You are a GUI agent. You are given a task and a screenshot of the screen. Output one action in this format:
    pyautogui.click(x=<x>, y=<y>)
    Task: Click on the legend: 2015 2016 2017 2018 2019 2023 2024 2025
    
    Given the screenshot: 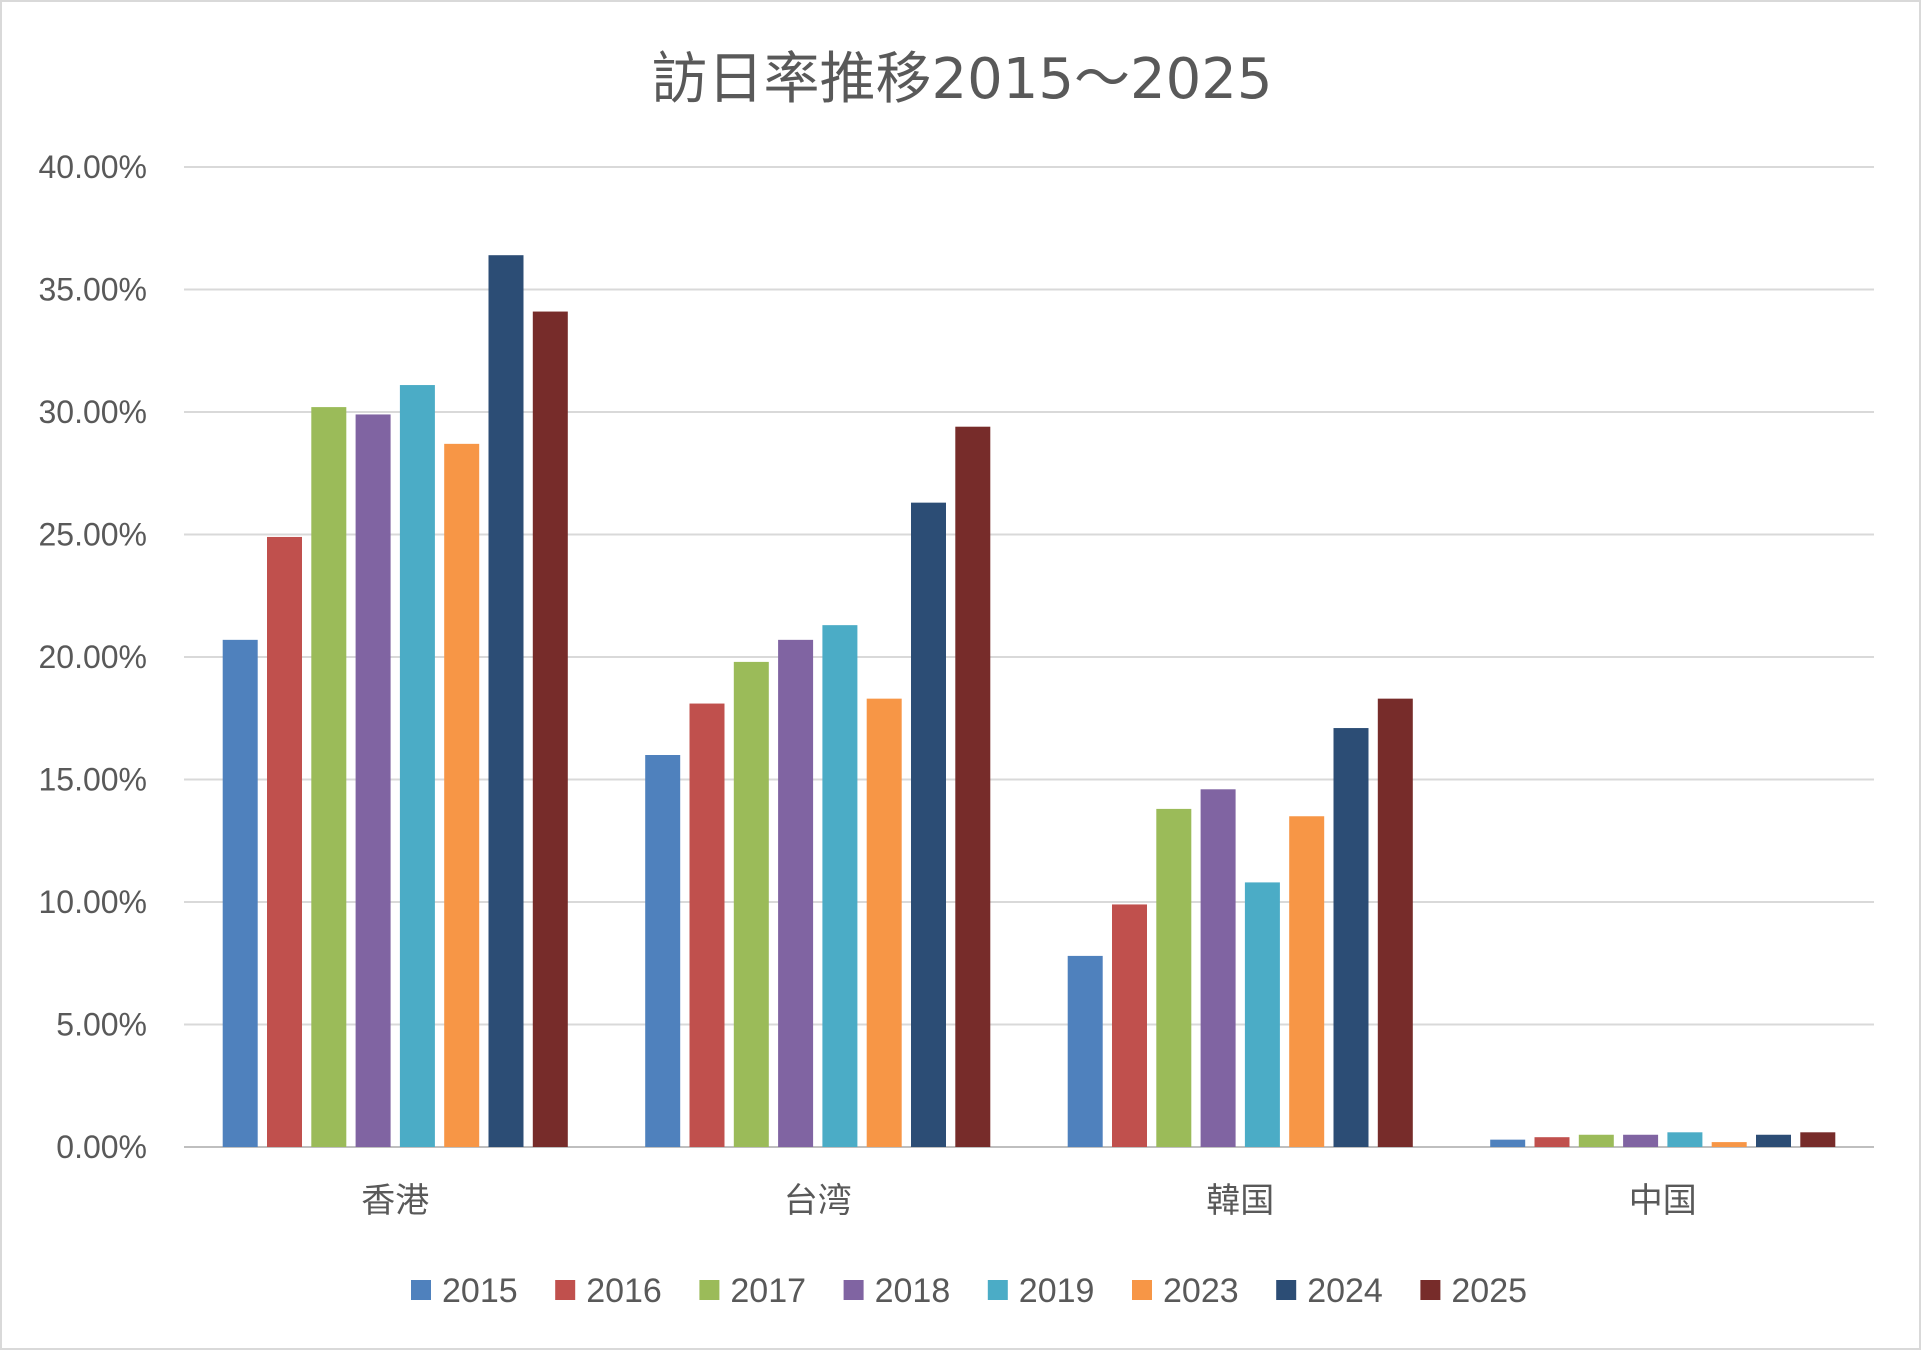 What is the action you would take?
    pyautogui.click(x=969, y=1291)
    